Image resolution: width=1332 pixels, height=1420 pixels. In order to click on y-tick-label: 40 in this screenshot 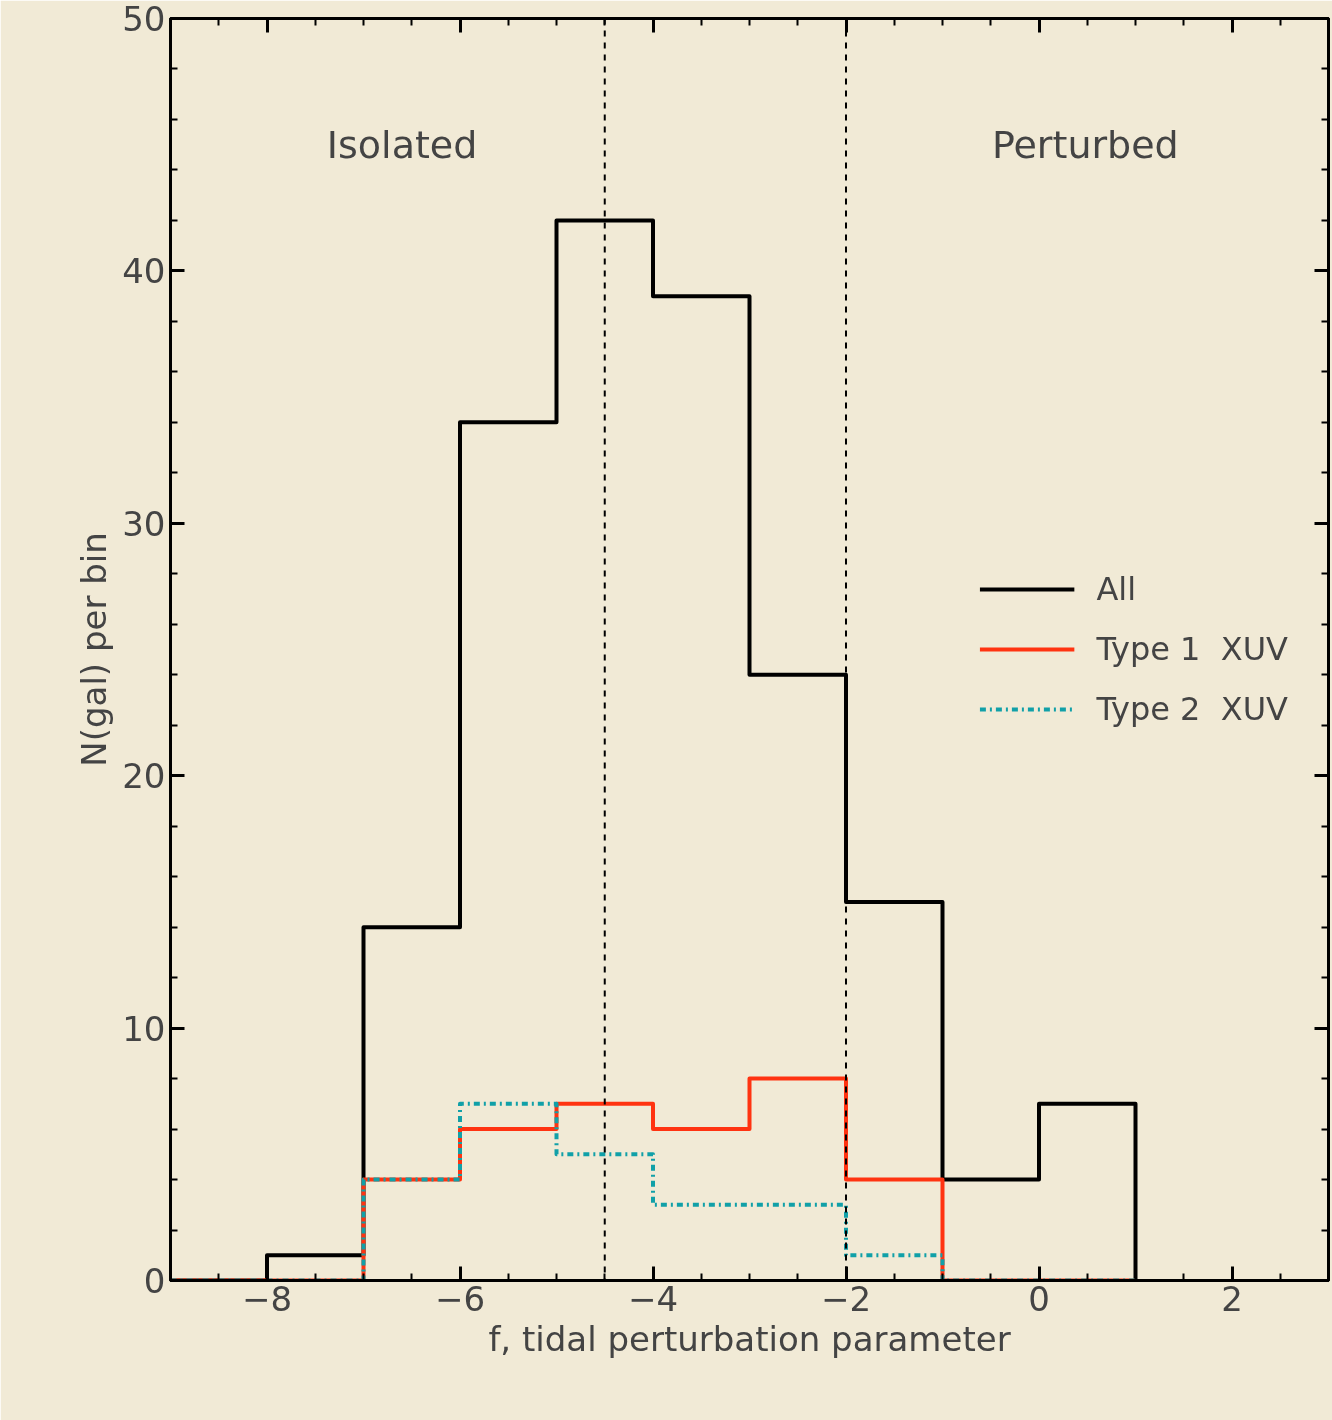, I will do `click(144, 271)`.